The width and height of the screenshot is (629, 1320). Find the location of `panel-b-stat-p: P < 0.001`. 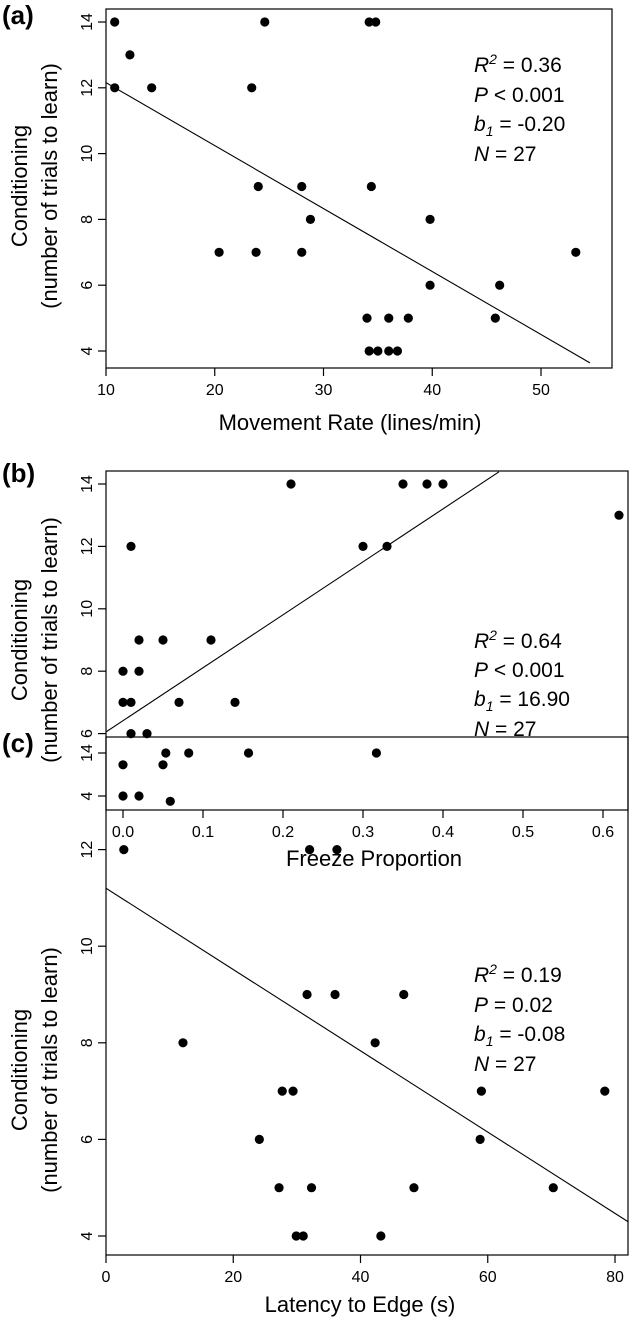

panel-b-stat-p: P < 0.001 is located at coordinates (519, 670).